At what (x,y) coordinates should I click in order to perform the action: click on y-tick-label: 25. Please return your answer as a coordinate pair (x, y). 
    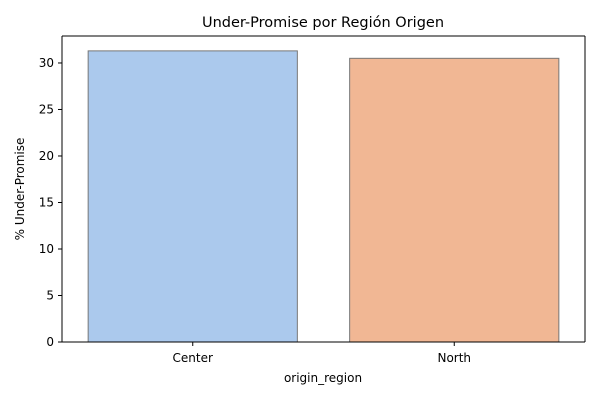
    Looking at the image, I should click on (46, 109).